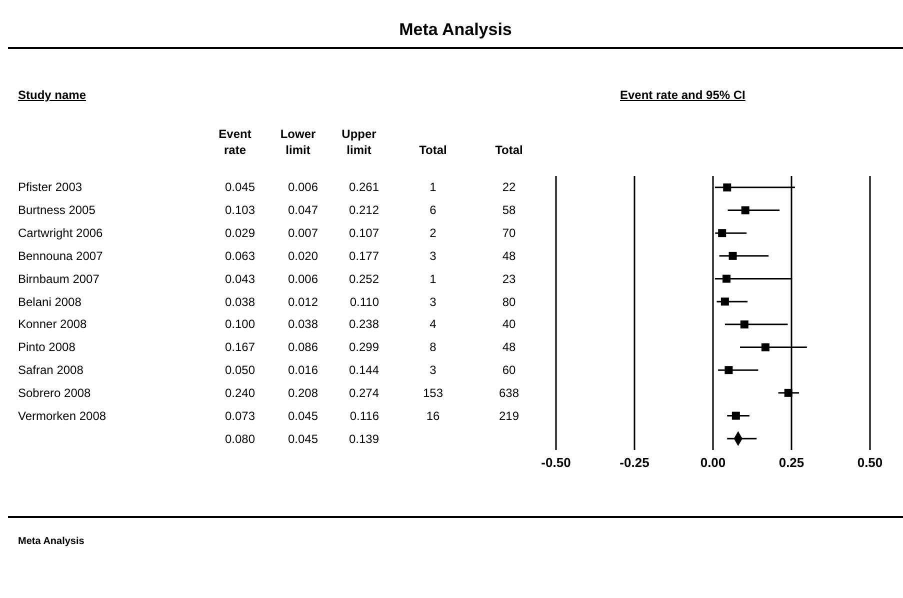 This screenshot has width=903, height=598. I want to click on text: Belani 2008, so click(50, 302).